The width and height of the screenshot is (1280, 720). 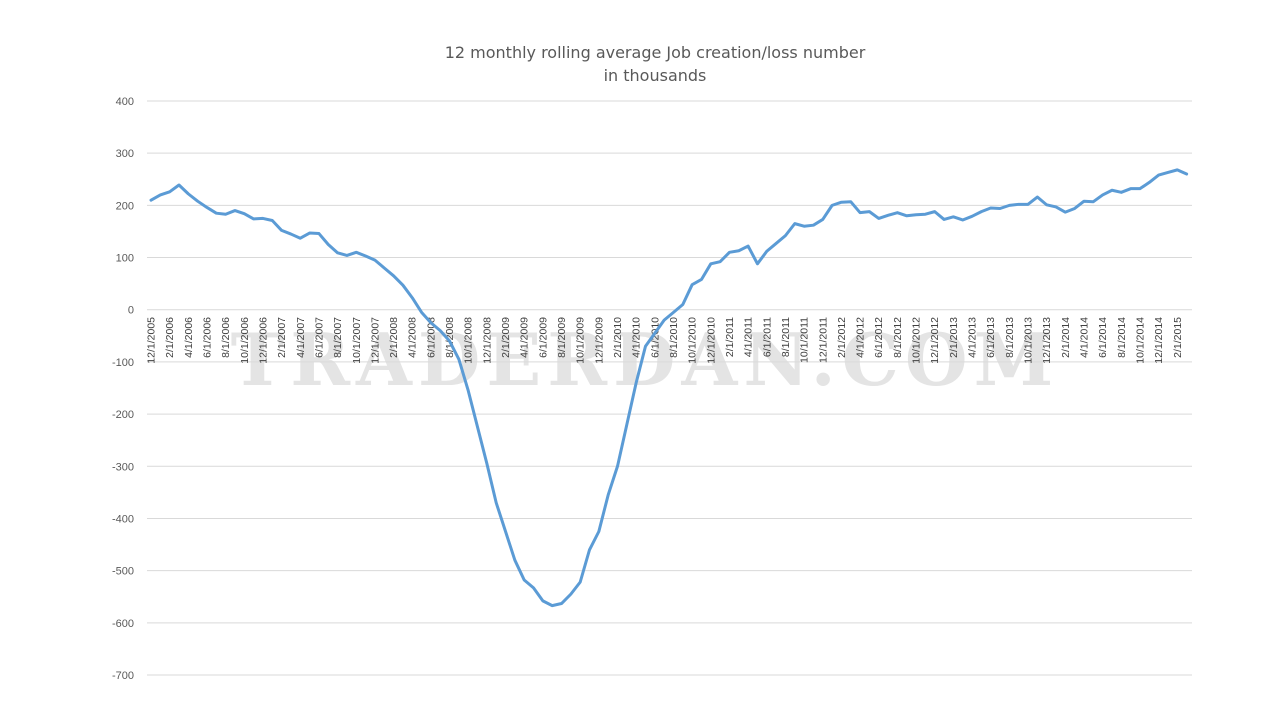 I want to click on x-tick-label: 10/1/2009, so click(x=581, y=340).